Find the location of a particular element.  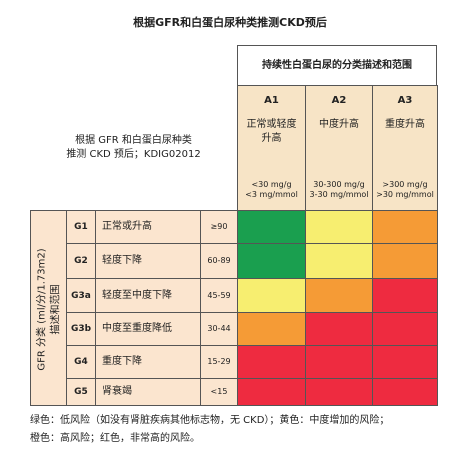

row-code: G4 is located at coordinates (81, 362).